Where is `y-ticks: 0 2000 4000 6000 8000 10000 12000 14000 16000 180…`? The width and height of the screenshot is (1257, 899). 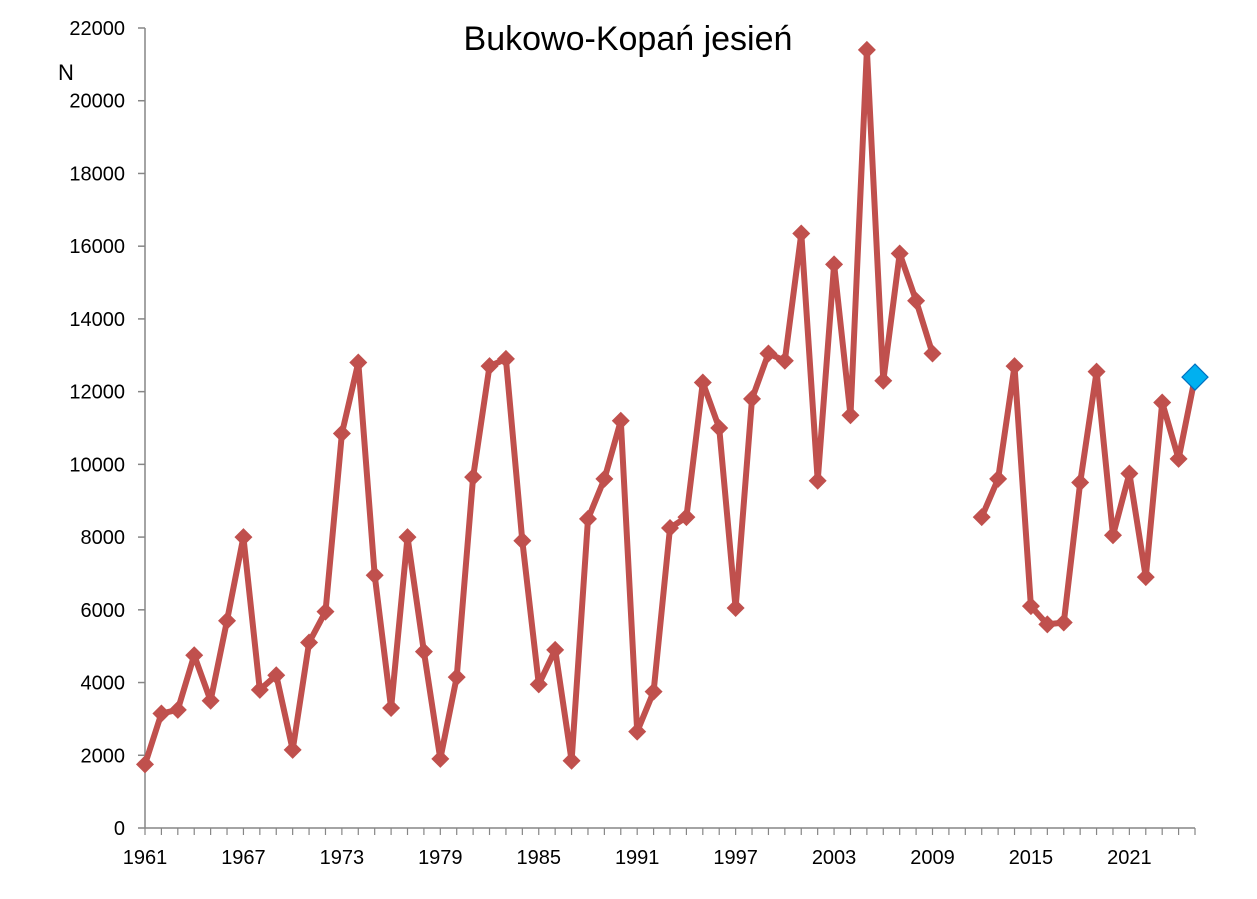 y-ticks: 0 2000 4000 6000 8000 10000 12000 14000 16000 180… is located at coordinates (107, 429).